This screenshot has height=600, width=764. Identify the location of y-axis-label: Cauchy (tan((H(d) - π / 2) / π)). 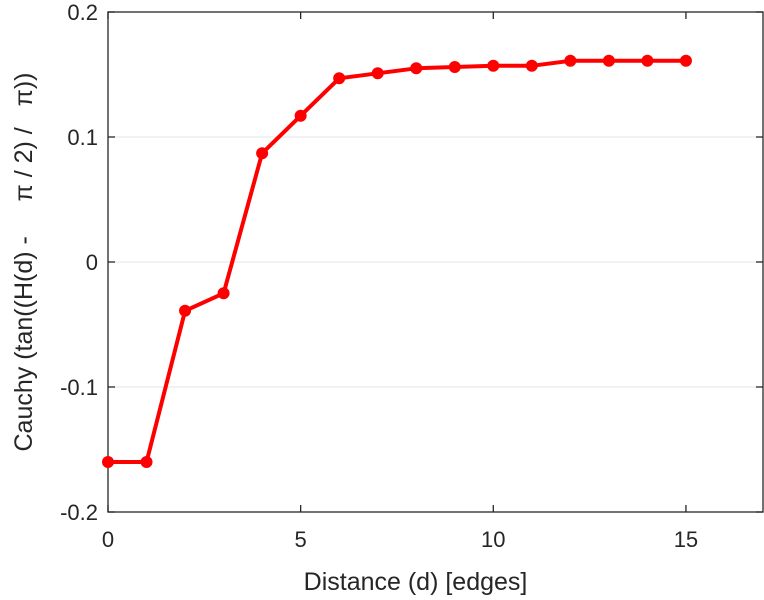
(24, 262).